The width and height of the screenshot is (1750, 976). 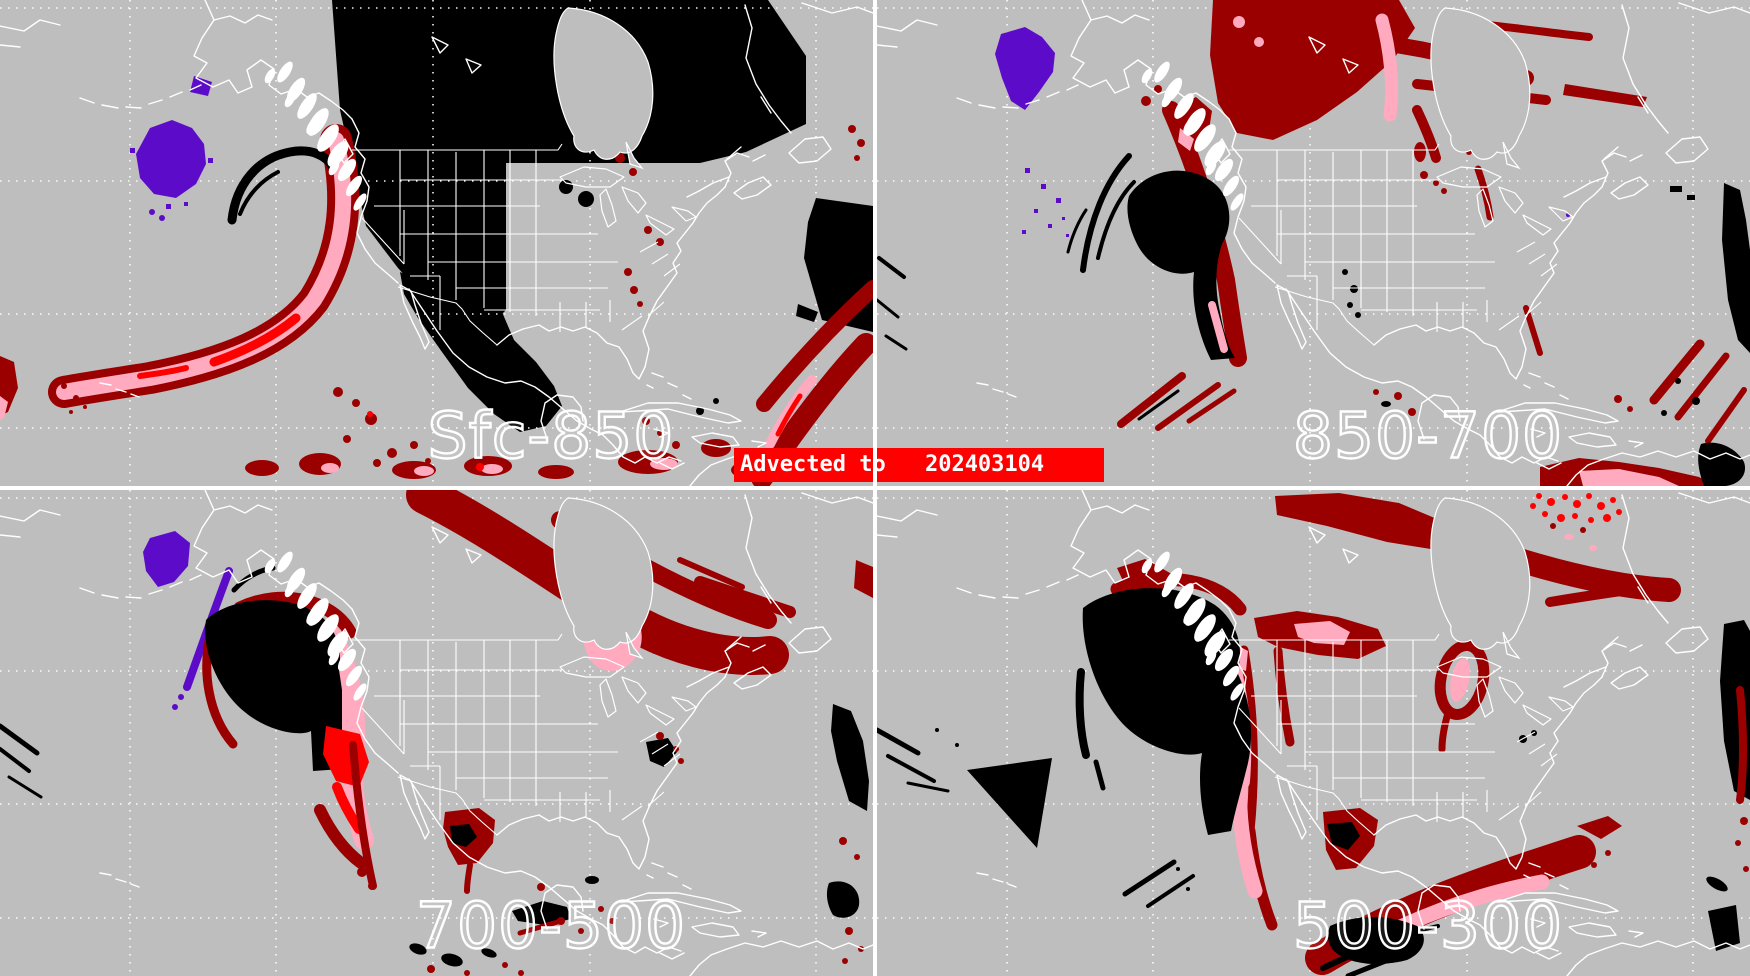 What do you see at coordinates (1428, 925) in the screenshot?
I see `layer-label-500-300: 500-300` at bounding box center [1428, 925].